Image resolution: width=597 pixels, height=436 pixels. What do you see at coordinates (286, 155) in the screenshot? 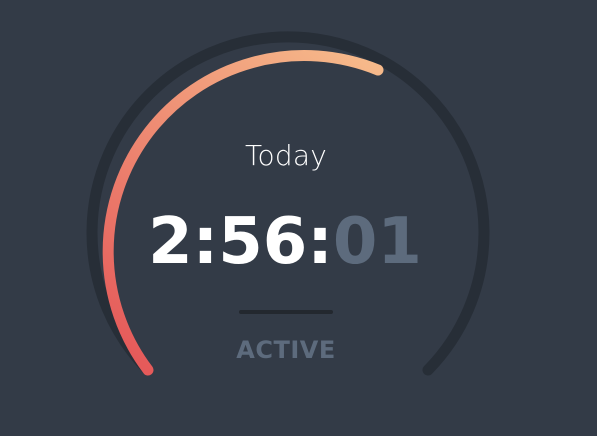
I see `period-label: Today` at bounding box center [286, 155].